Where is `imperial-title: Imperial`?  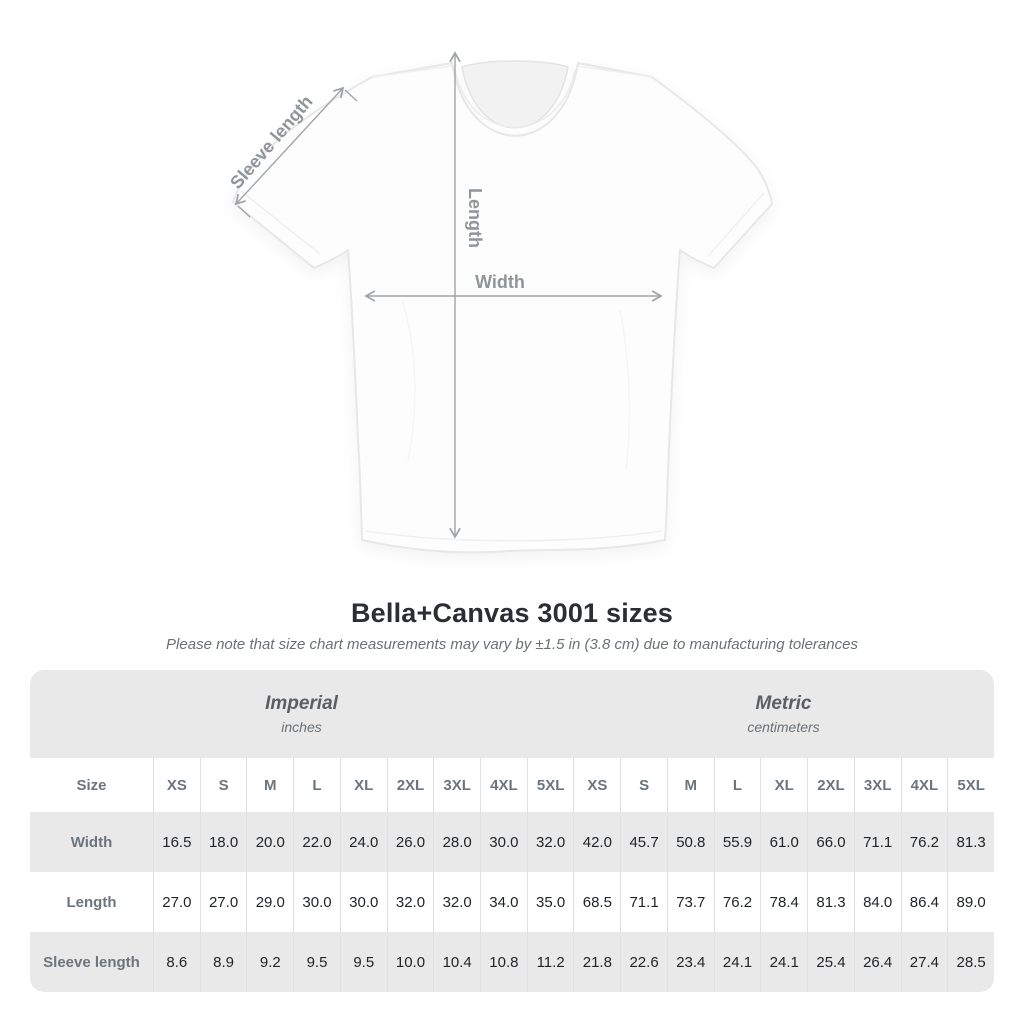 imperial-title: Imperial is located at coordinates (301, 703).